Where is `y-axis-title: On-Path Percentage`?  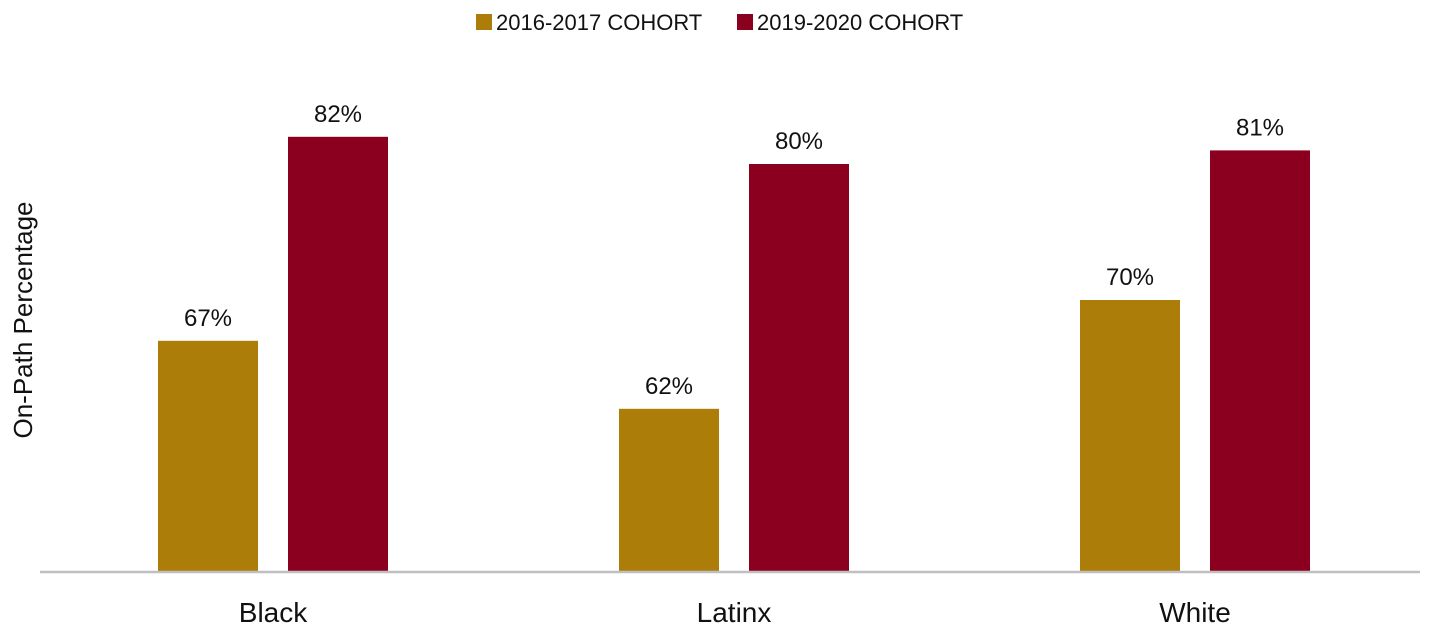 y-axis-title: On-Path Percentage is located at coordinates (23, 319).